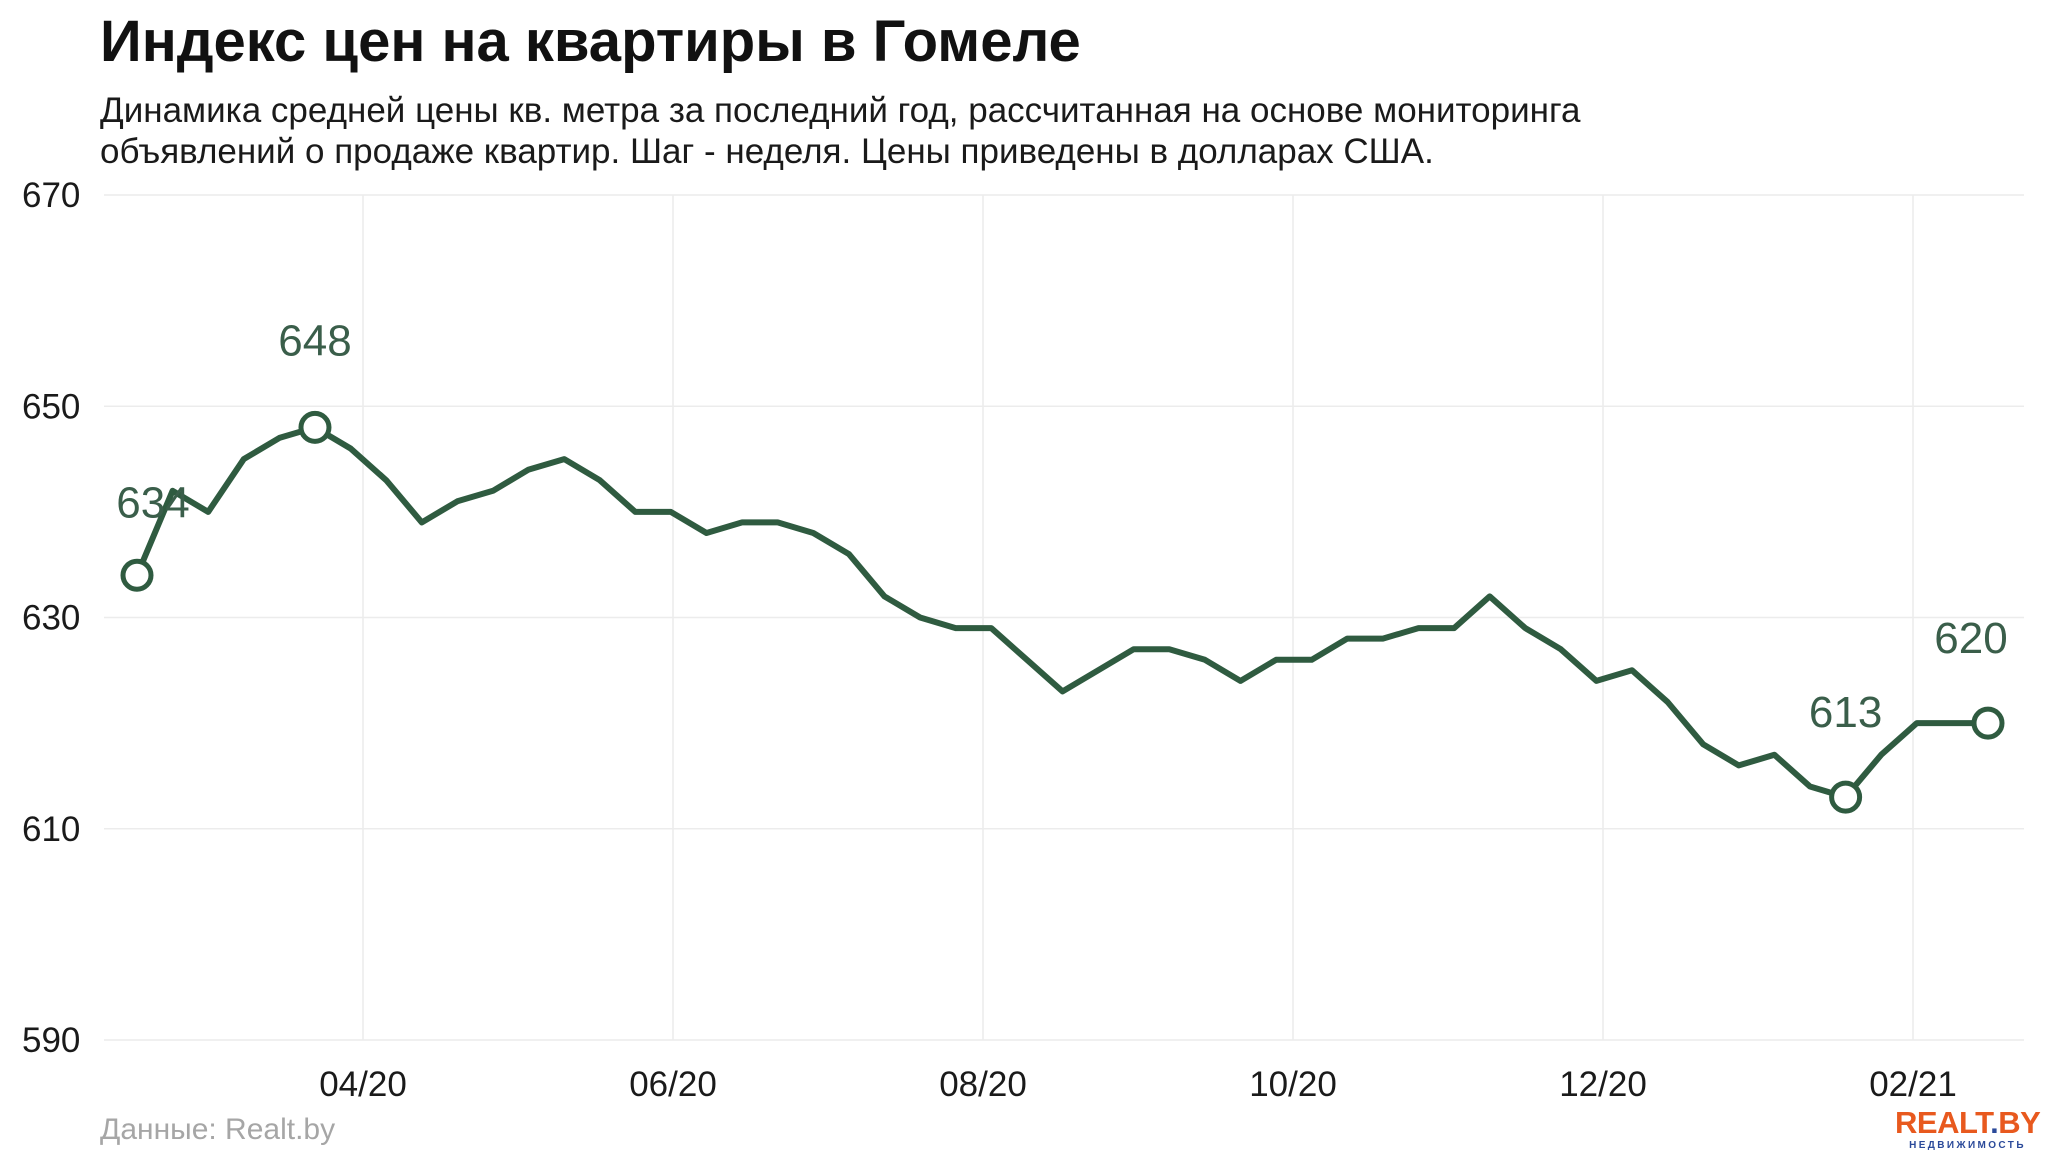 The height and width of the screenshot is (1171, 2048). What do you see at coordinates (1970, 638) in the screenshot?
I see `data-label: 620` at bounding box center [1970, 638].